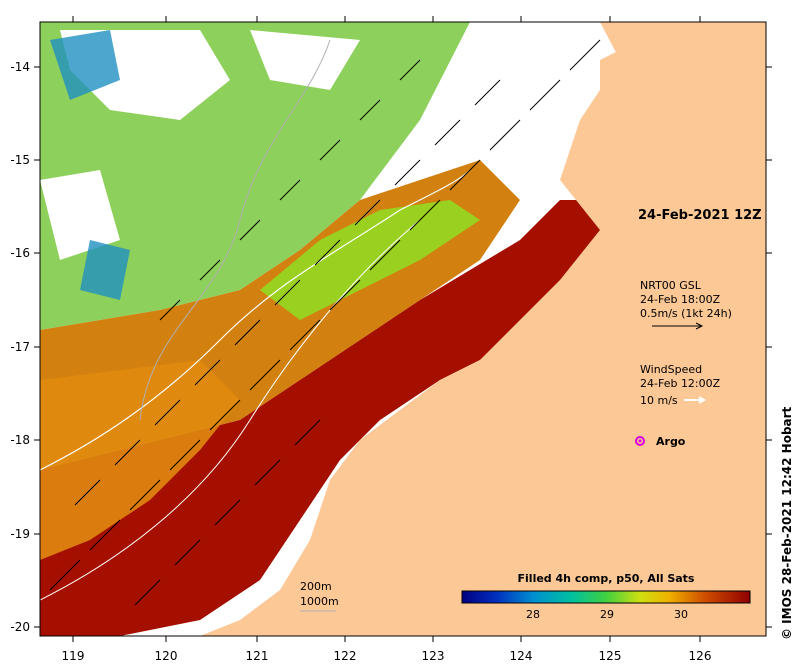 This screenshot has height=672, width=809. I want to click on current-scale-arrow, so click(678, 326).